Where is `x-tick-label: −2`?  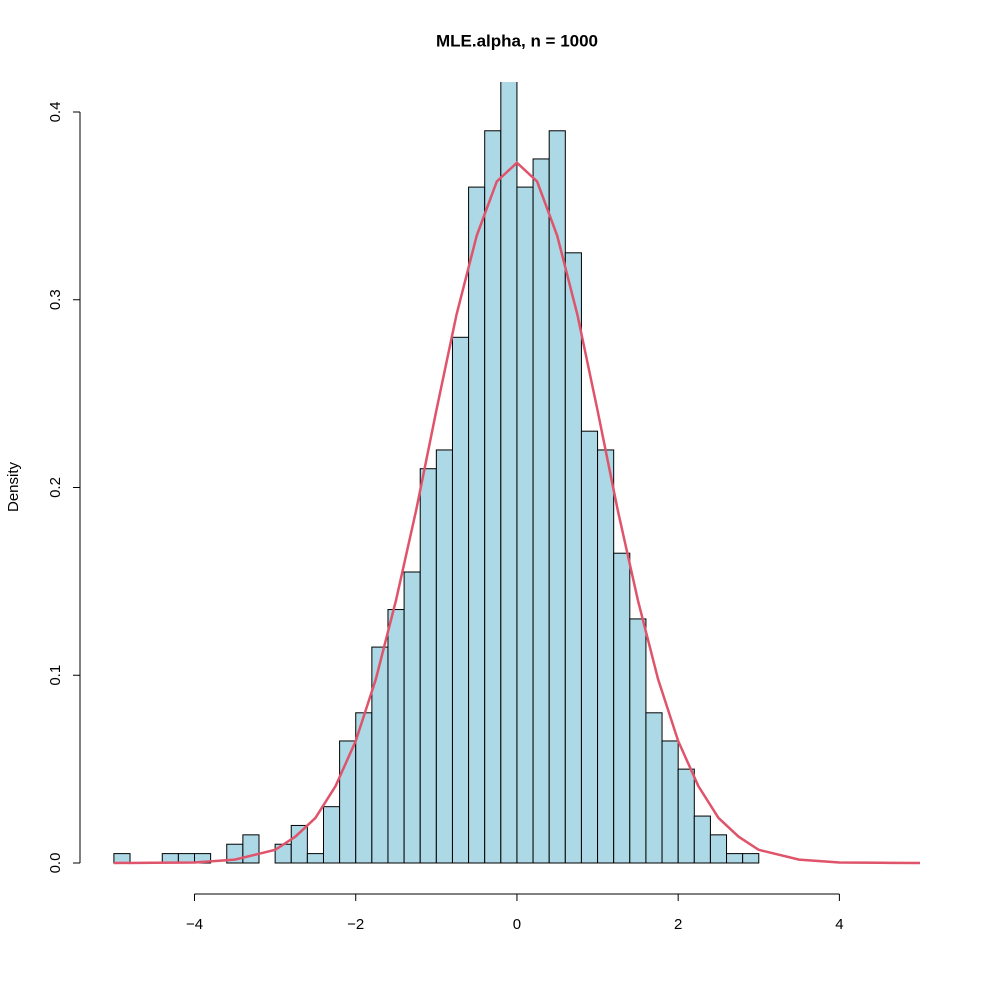 x-tick-label: −2 is located at coordinates (355, 924).